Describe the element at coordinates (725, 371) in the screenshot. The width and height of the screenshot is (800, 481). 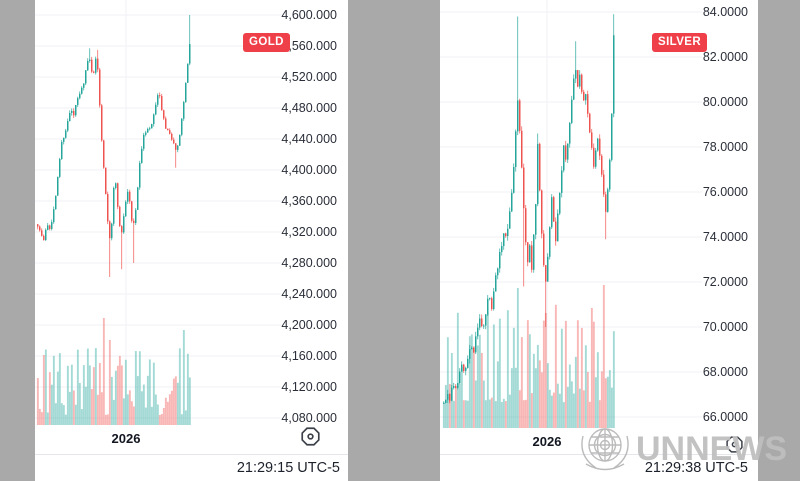
I see `price-tick-label: 68.0000` at that location.